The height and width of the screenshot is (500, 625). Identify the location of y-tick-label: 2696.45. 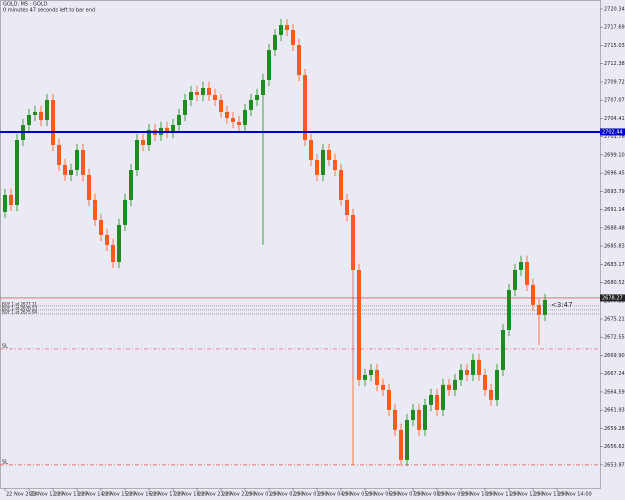
(614, 174).